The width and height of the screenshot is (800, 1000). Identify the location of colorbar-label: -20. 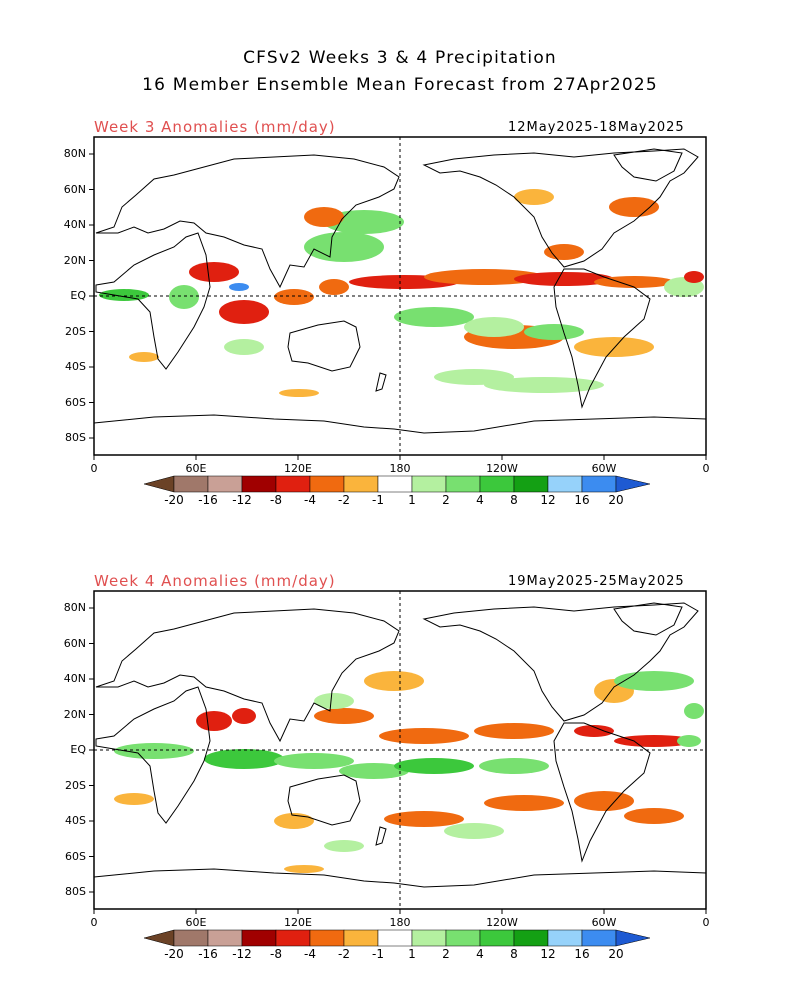
(174, 500).